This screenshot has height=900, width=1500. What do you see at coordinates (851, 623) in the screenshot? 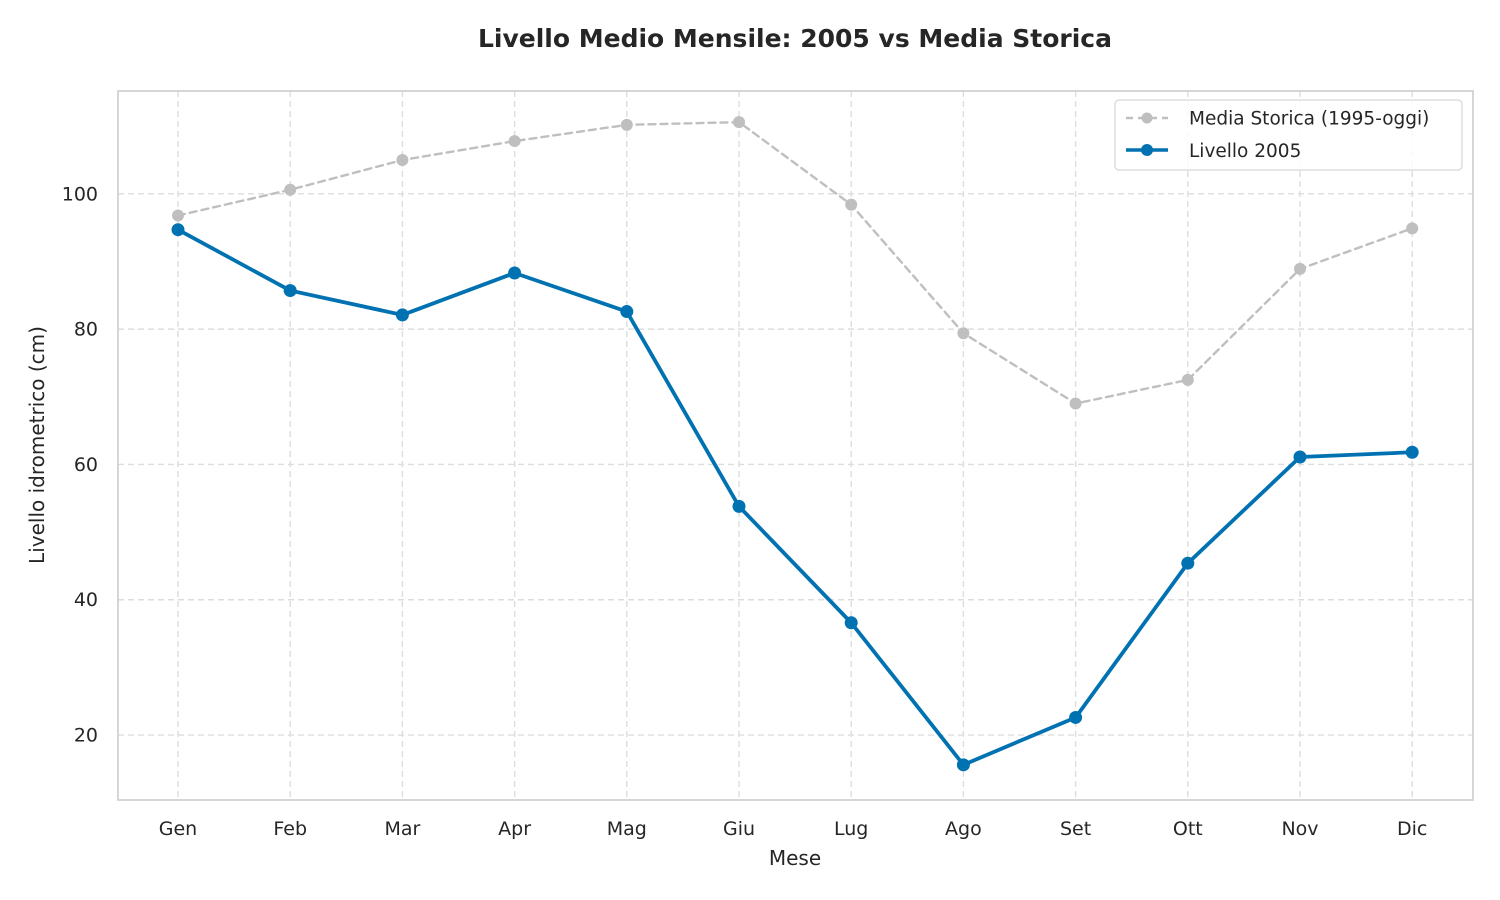
I see `data-point-livello-2005-lug` at bounding box center [851, 623].